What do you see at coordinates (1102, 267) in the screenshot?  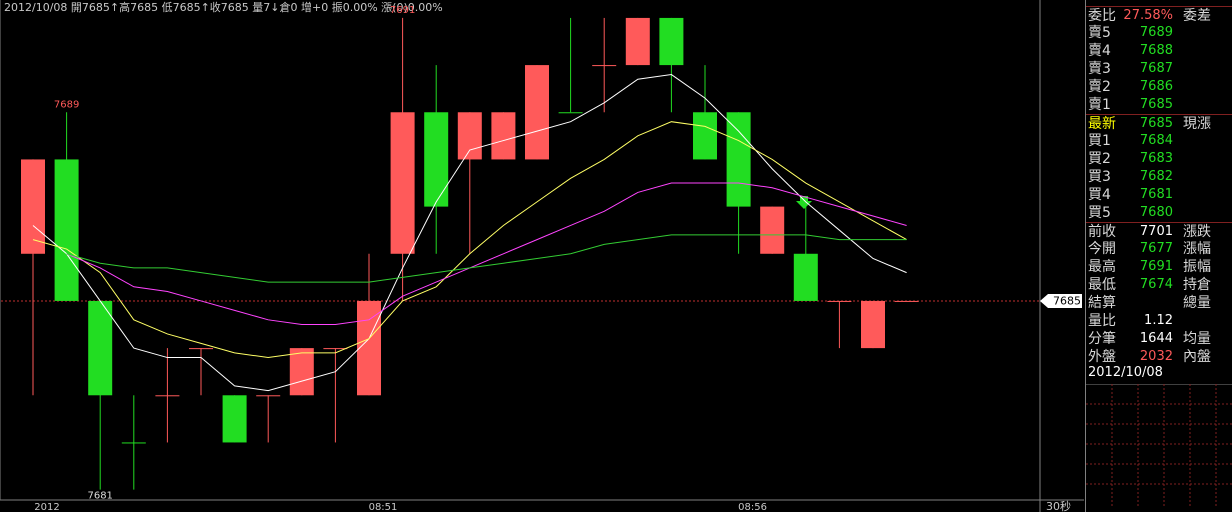 I see `quote-label: 最高` at bounding box center [1102, 267].